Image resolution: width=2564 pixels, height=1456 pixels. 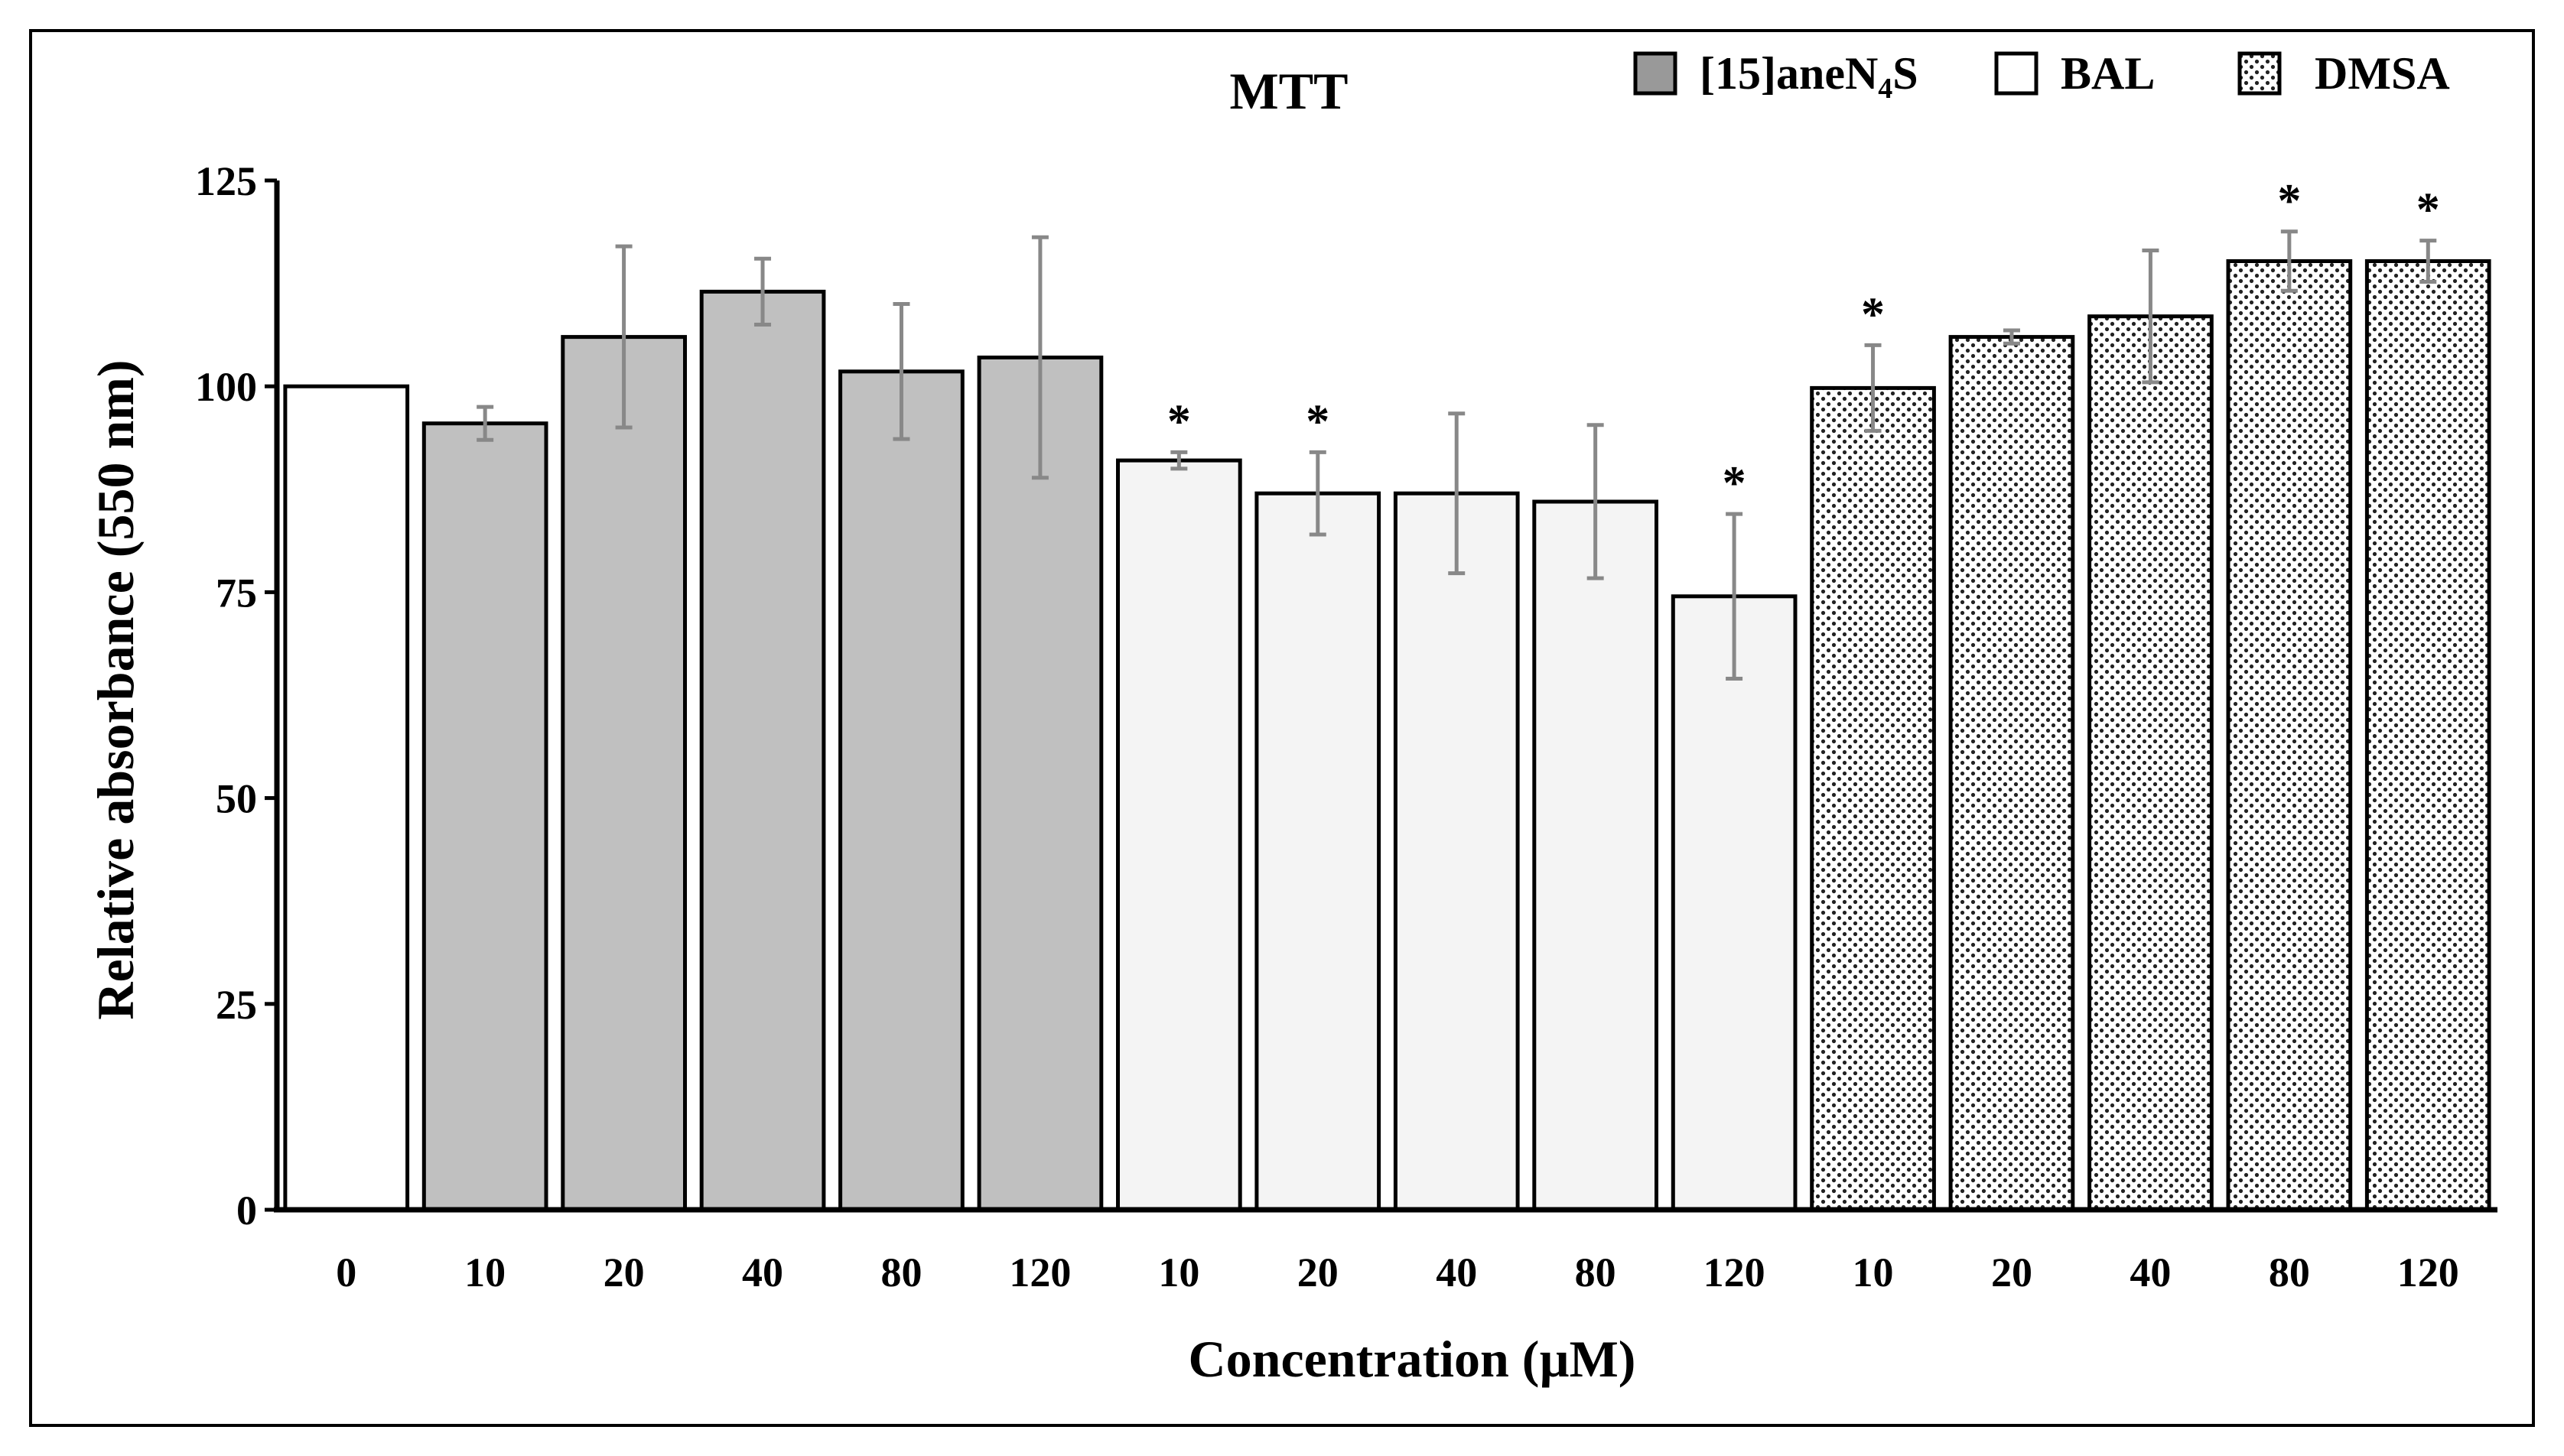 I want to click on x-tick-label-dmsa-120: 120, so click(x=2428, y=1272).